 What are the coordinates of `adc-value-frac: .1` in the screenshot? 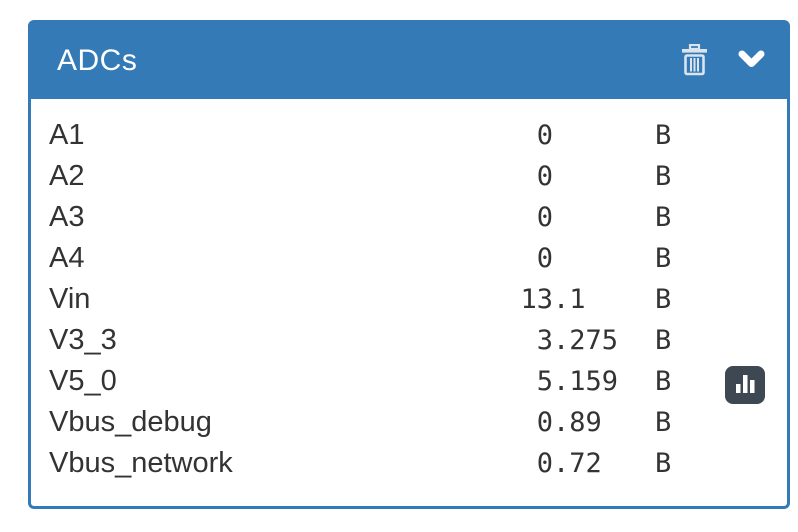 It's located at (569, 299).